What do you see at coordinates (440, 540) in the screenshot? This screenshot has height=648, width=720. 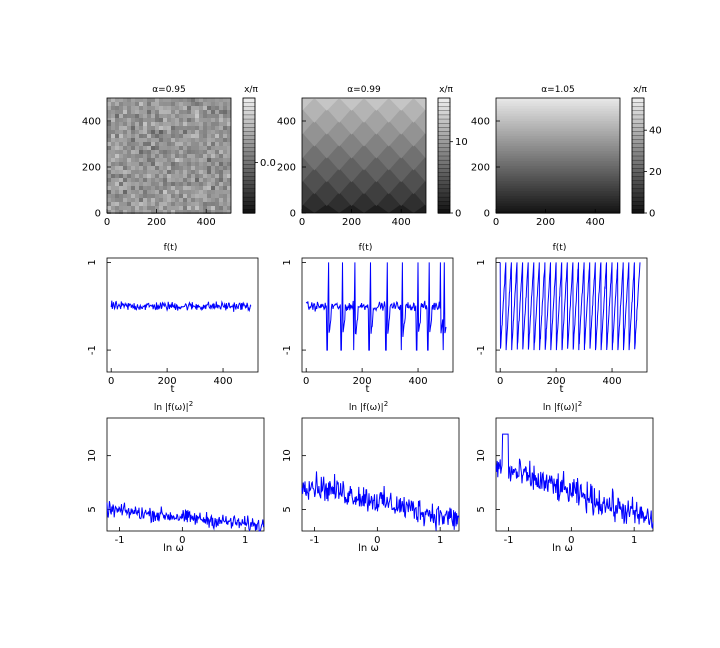 I see `x-tick-label: 1` at bounding box center [440, 540].